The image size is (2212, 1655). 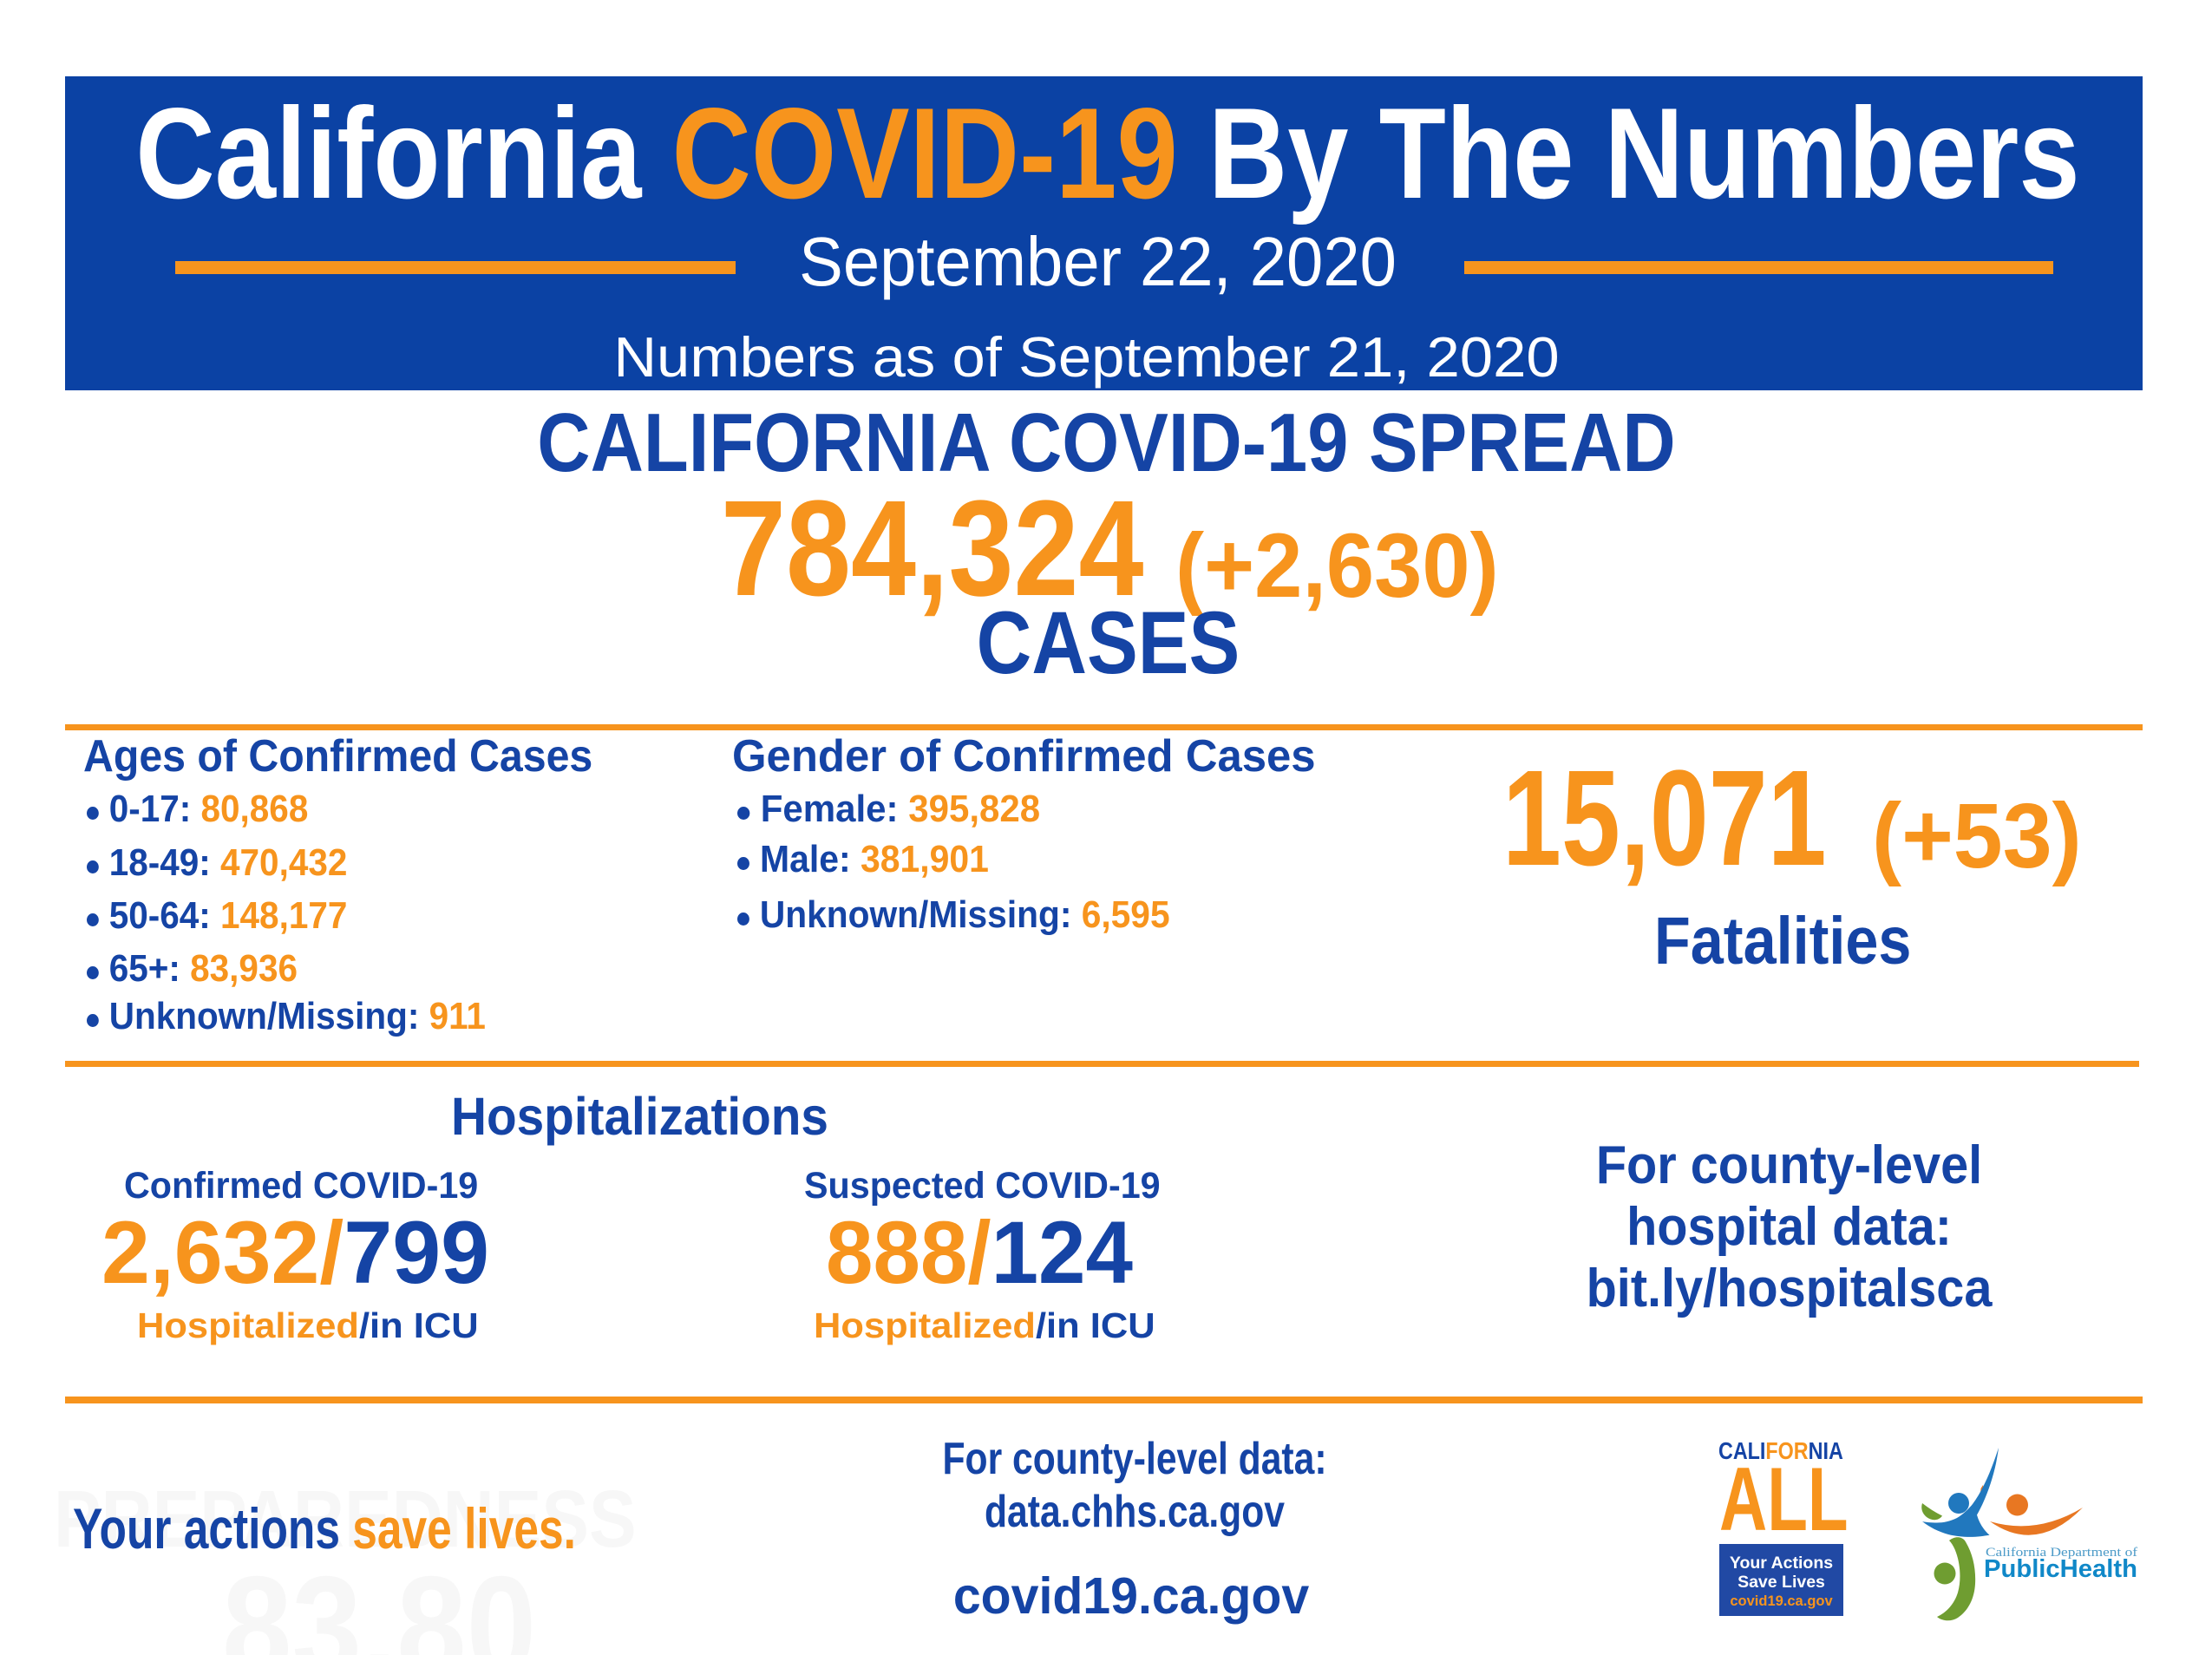 What do you see at coordinates (2060, 1569) in the screenshot?
I see `svg-text: PublicHealth` at bounding box center [2060, 1569].